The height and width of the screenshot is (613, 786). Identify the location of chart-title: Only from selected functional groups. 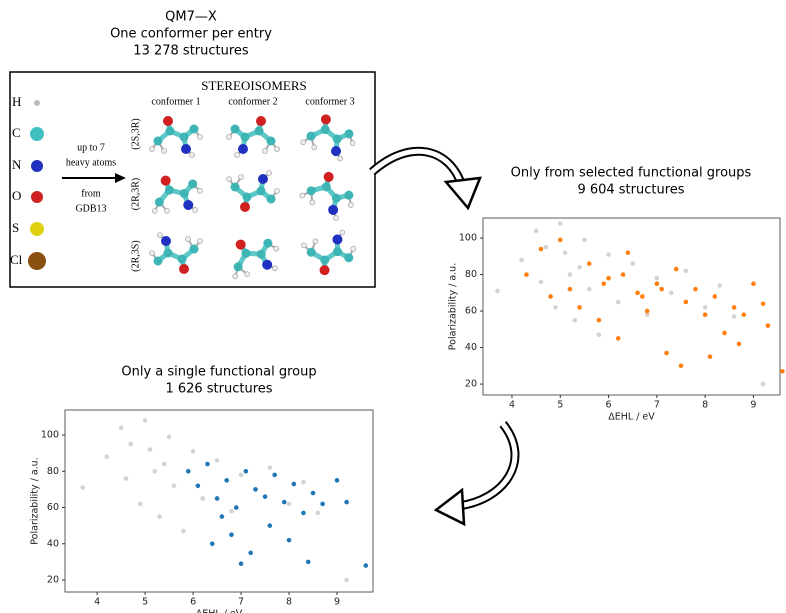
(631, 173).